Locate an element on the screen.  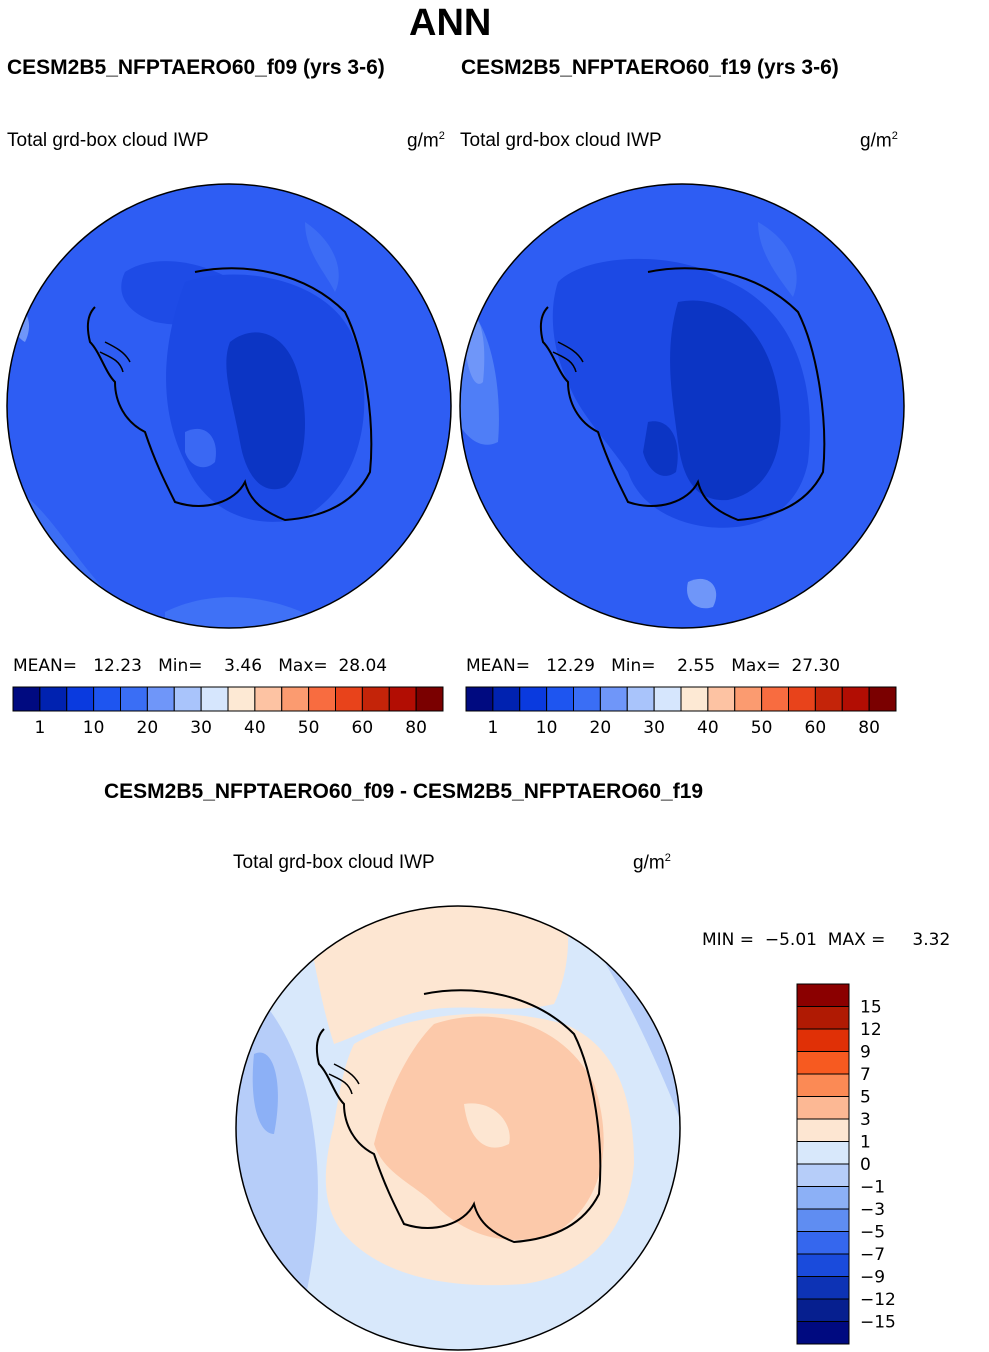
colorbar-diff-tick-label: 15 is located at coordinates (871, 1008).